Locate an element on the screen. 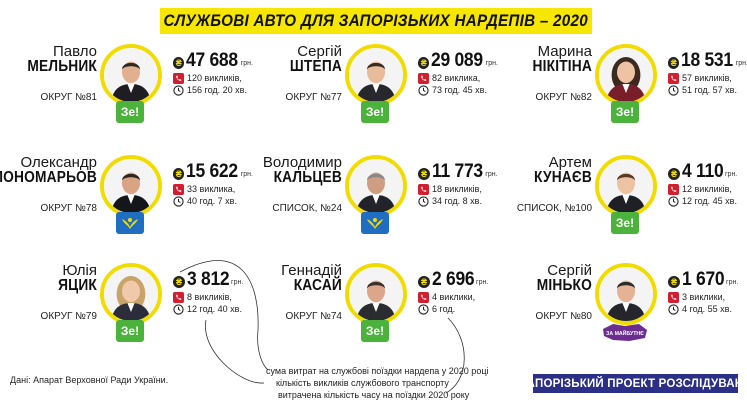 Image resolution: width=747 pixels, height=420 pixels. money-row: ₴ 2 696 грн. is located at coordinates (458, 280).